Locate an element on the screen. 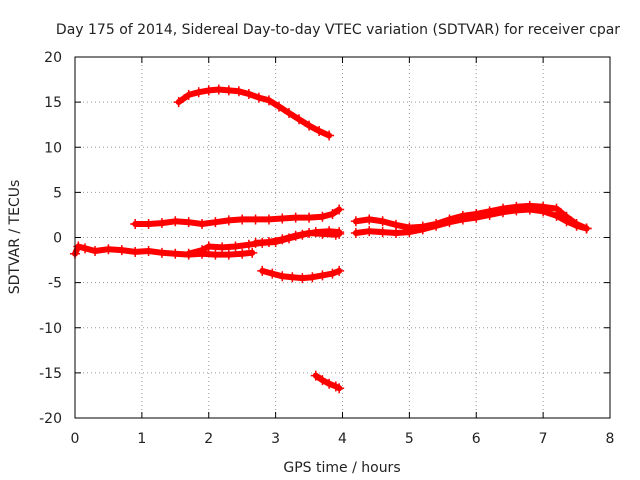  series-track-mid-near-zero is located at coordinates (297, 237).